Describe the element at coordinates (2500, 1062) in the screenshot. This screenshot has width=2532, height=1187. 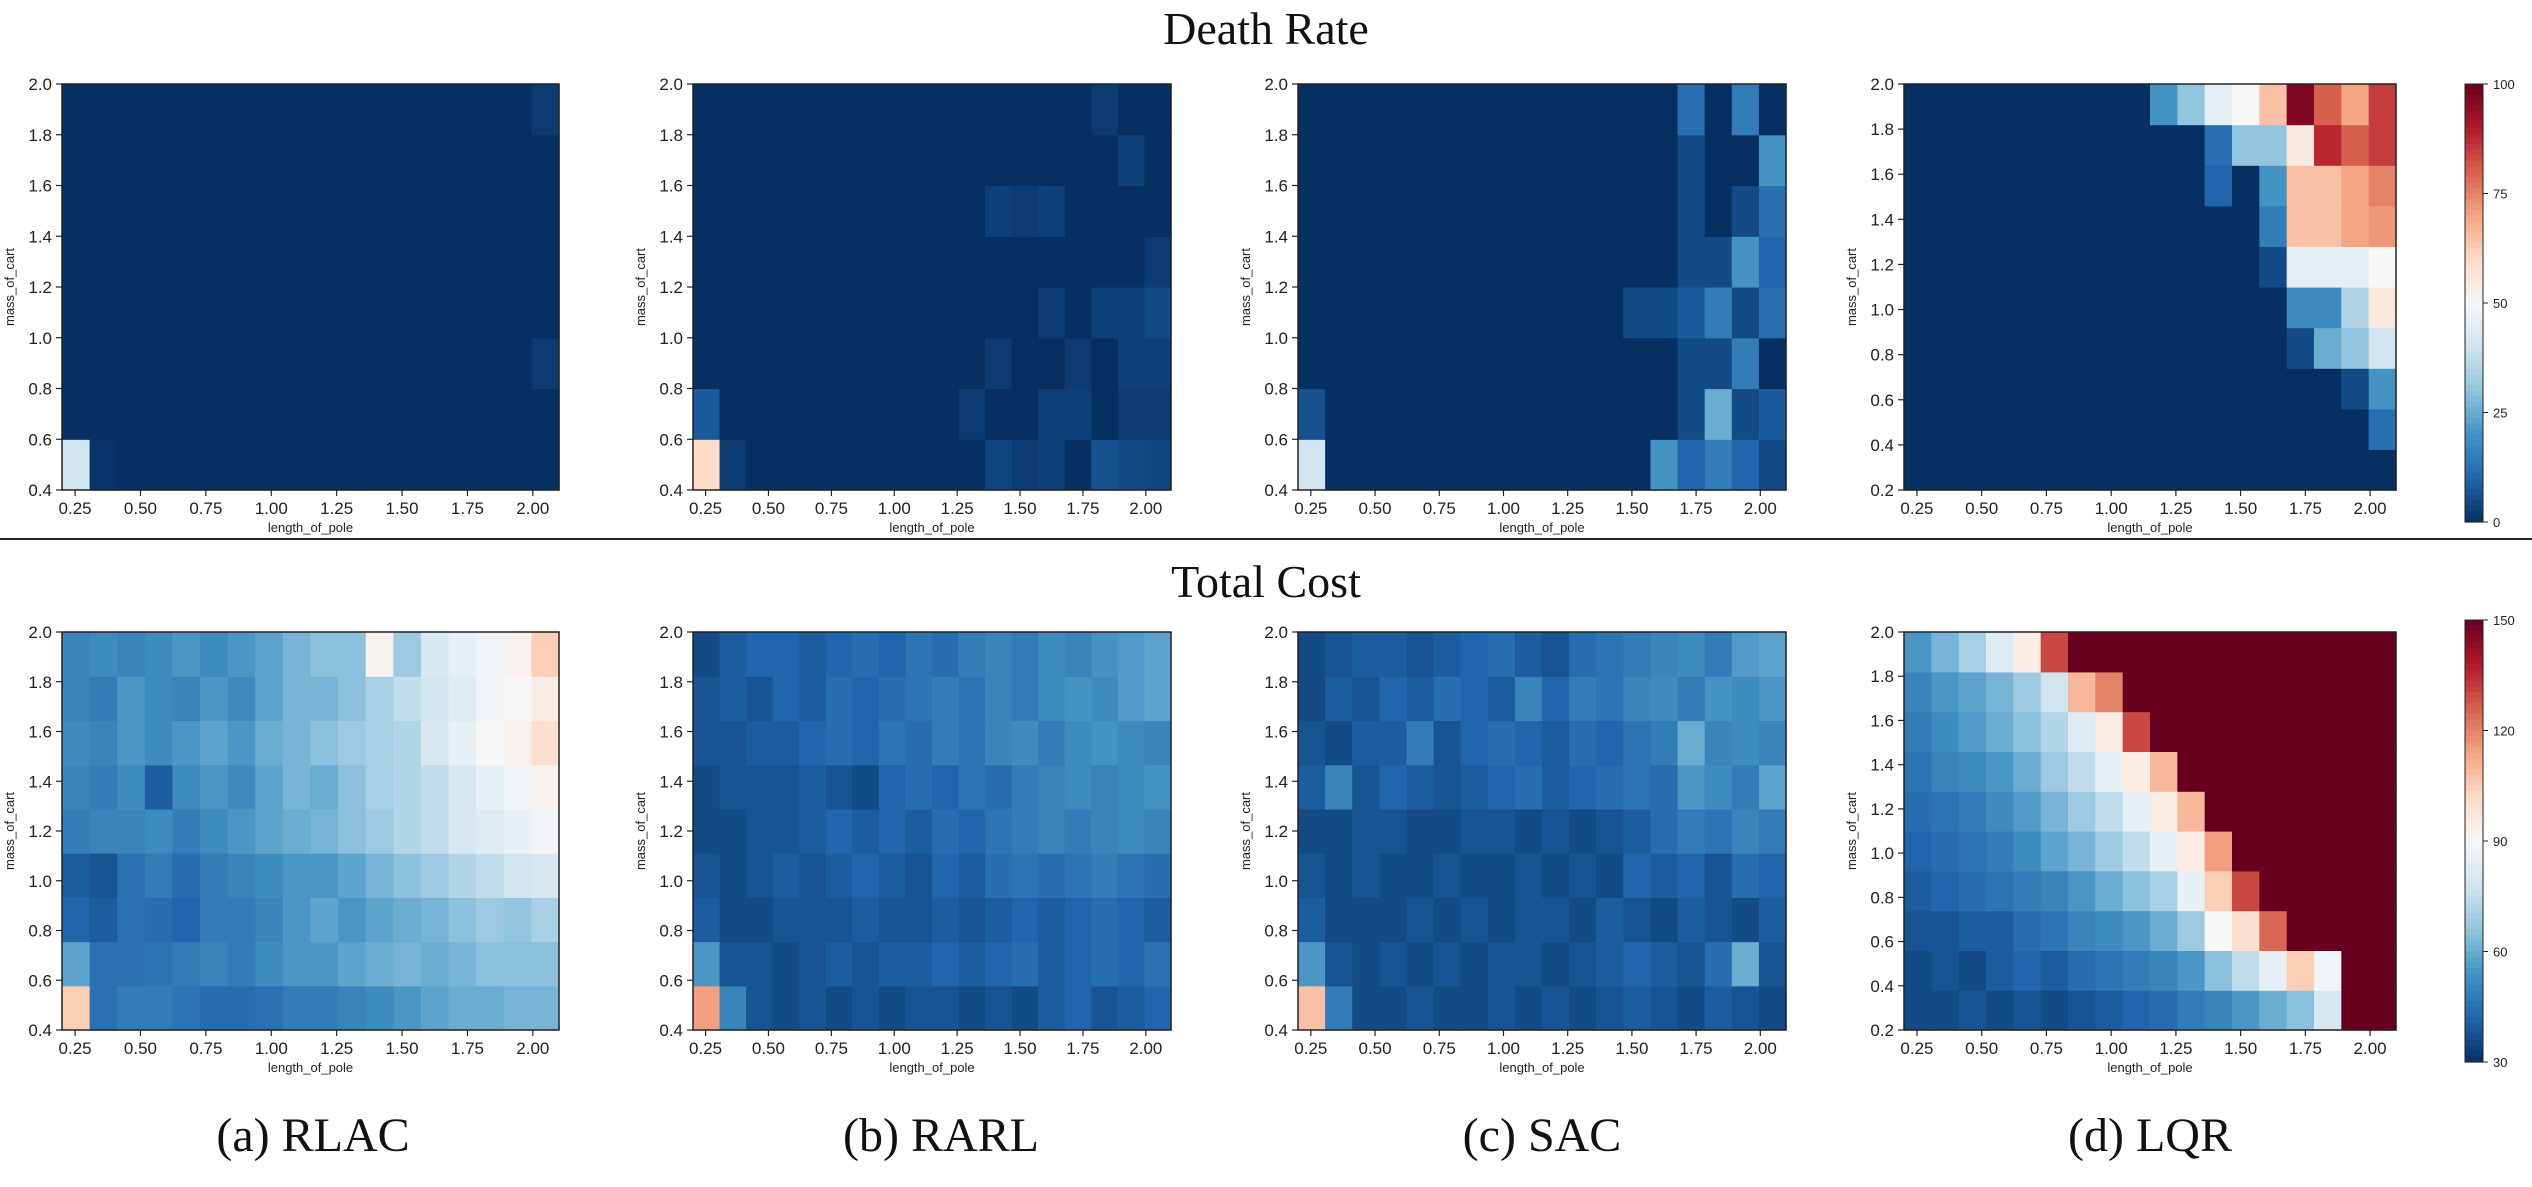
I see `colorbar-tick-label: 30` at that location.